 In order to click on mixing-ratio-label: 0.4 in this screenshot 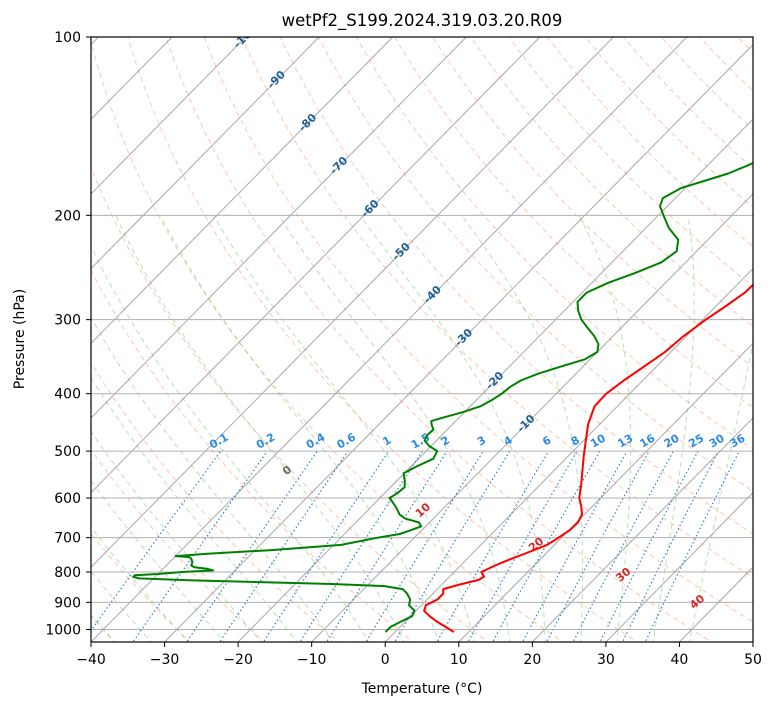, I will do `click(316, 440)`.